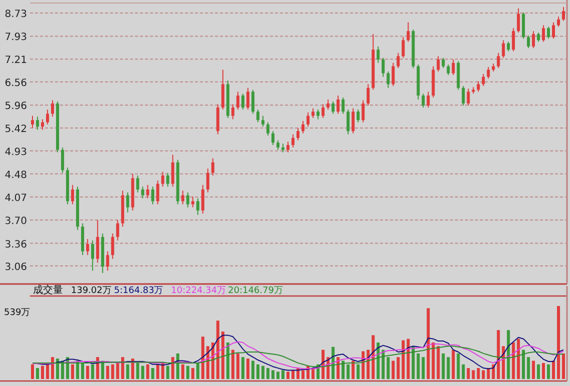 Image resolution: width=570 pixels, height=386 pixels. Describe the element at coordinates (15, 83) in the screenshot. I see `y-tick-label: 6.56` at that location.